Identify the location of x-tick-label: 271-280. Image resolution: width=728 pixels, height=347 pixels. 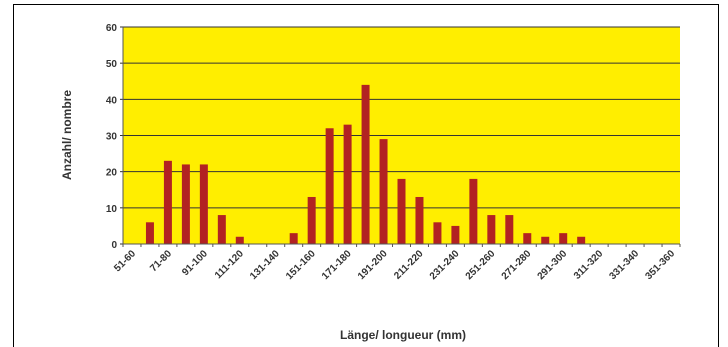
(517, 265).